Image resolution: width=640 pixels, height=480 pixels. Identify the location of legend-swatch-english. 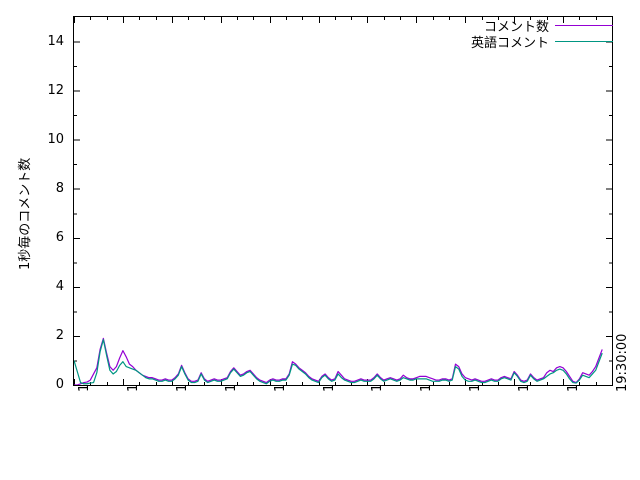
(584, 41).